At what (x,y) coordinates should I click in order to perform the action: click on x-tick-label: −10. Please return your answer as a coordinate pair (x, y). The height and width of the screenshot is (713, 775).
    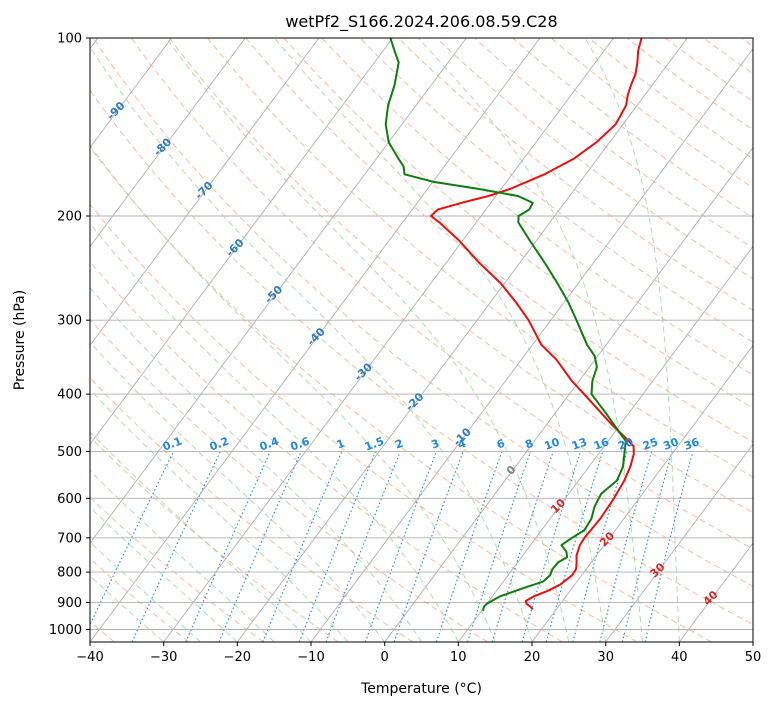
    Looking at the image, I should click on (310, 657).